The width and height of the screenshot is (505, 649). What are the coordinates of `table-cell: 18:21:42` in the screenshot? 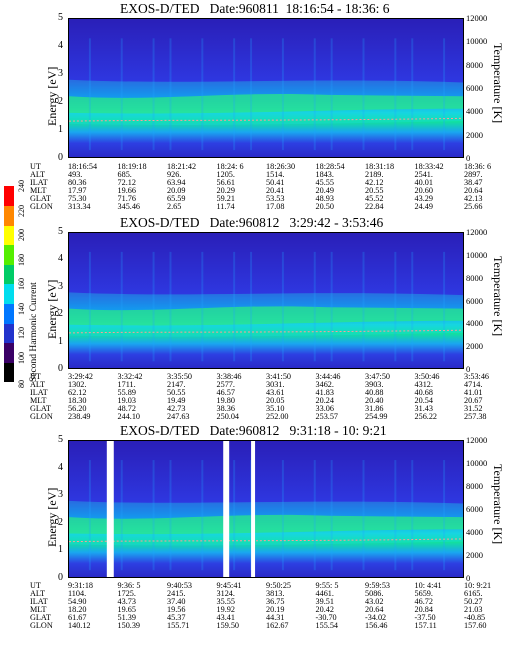 It's located at (182, 166).